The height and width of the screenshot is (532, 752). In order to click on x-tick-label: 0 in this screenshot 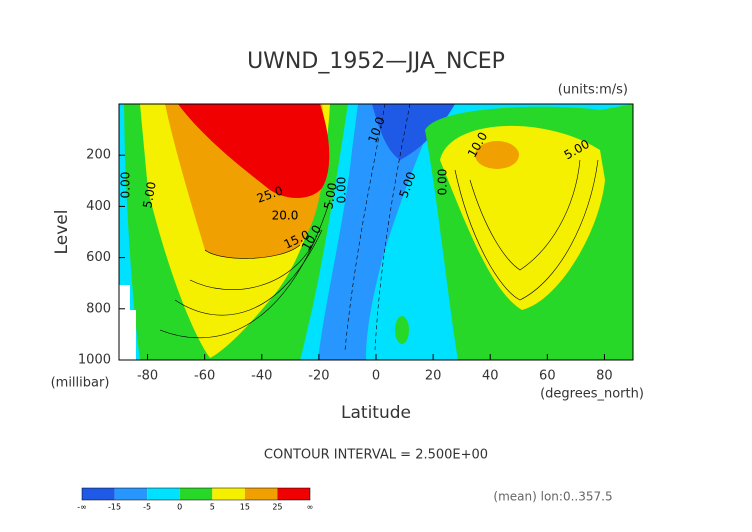, I will do `click(376, 376)`.